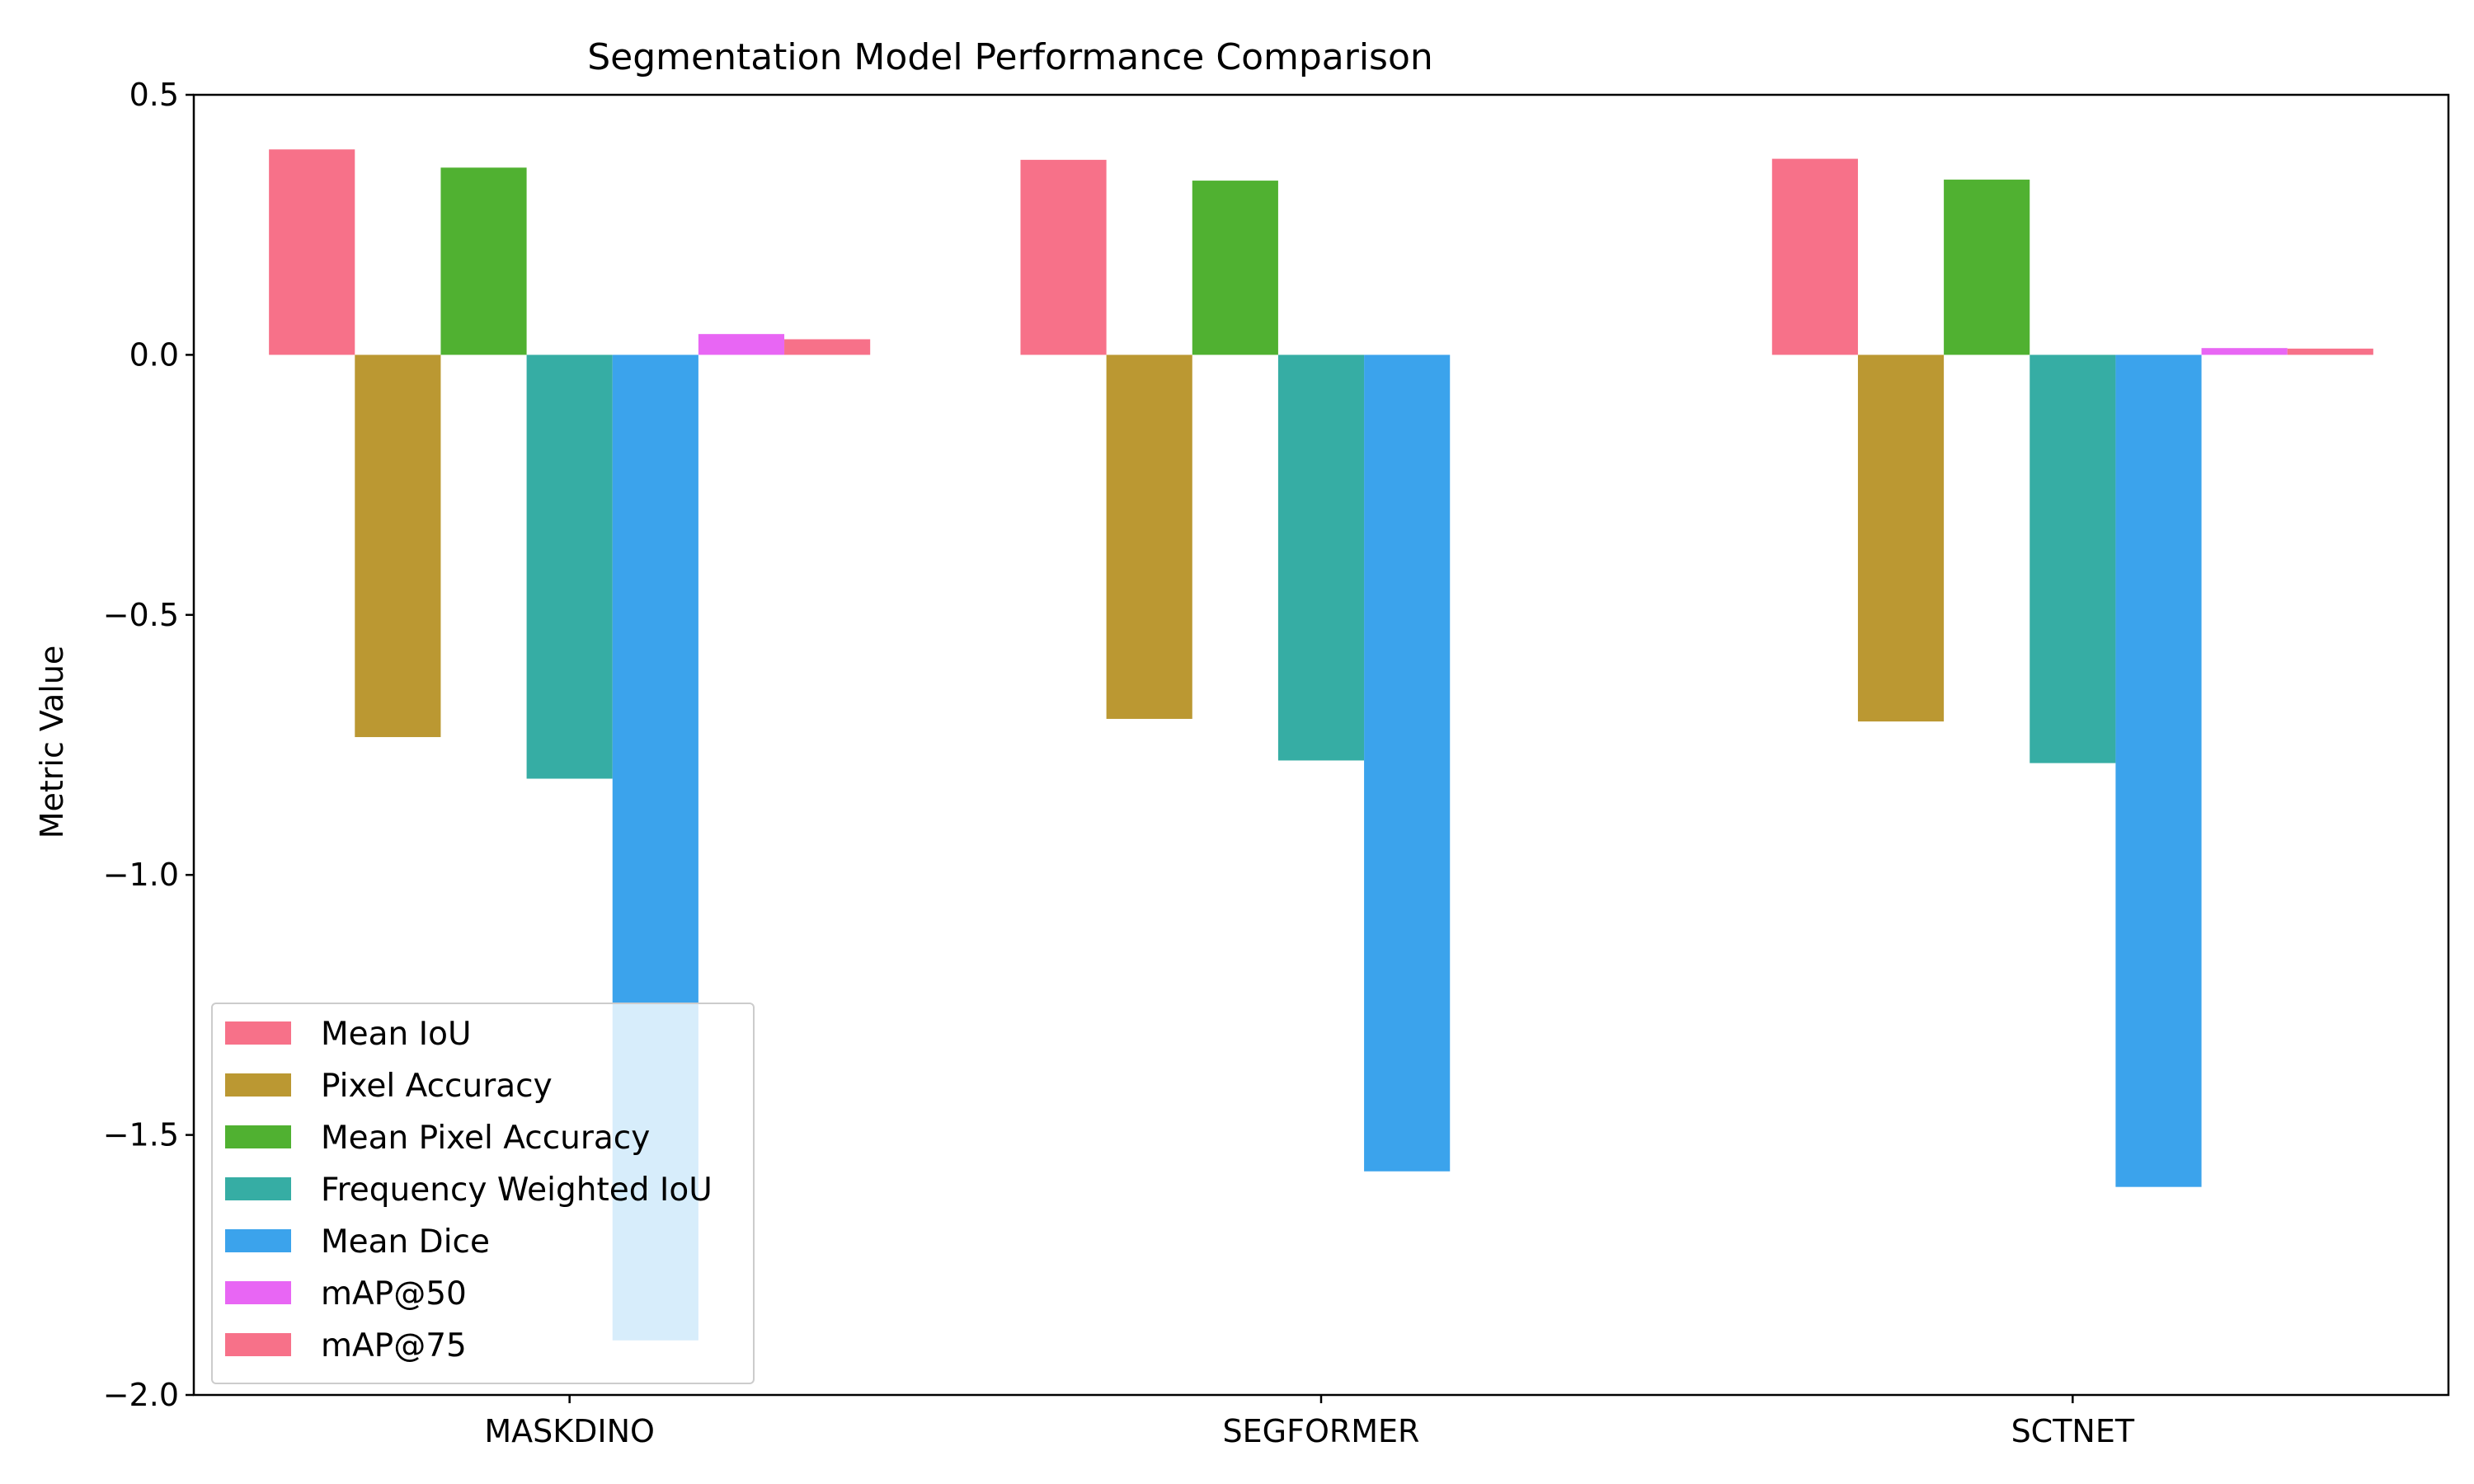 The image size is (2474, 1484). Describe the element at coordinates (154, 354) in the screenshot. I see `y-tick-label: 0.0` at that location.